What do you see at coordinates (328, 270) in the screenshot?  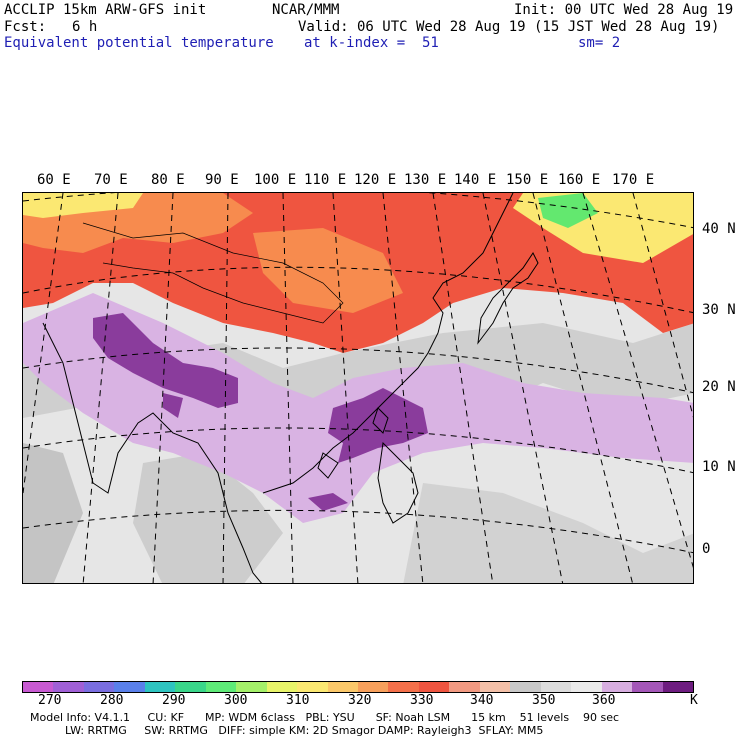 I see `orange-mongolia` at bounding box center [328, 270].